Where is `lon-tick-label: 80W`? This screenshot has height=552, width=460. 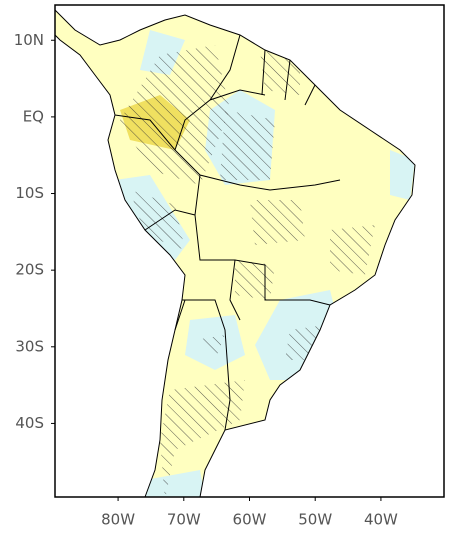
lon-tick-label: 80W is located at coordinates (118, 520).